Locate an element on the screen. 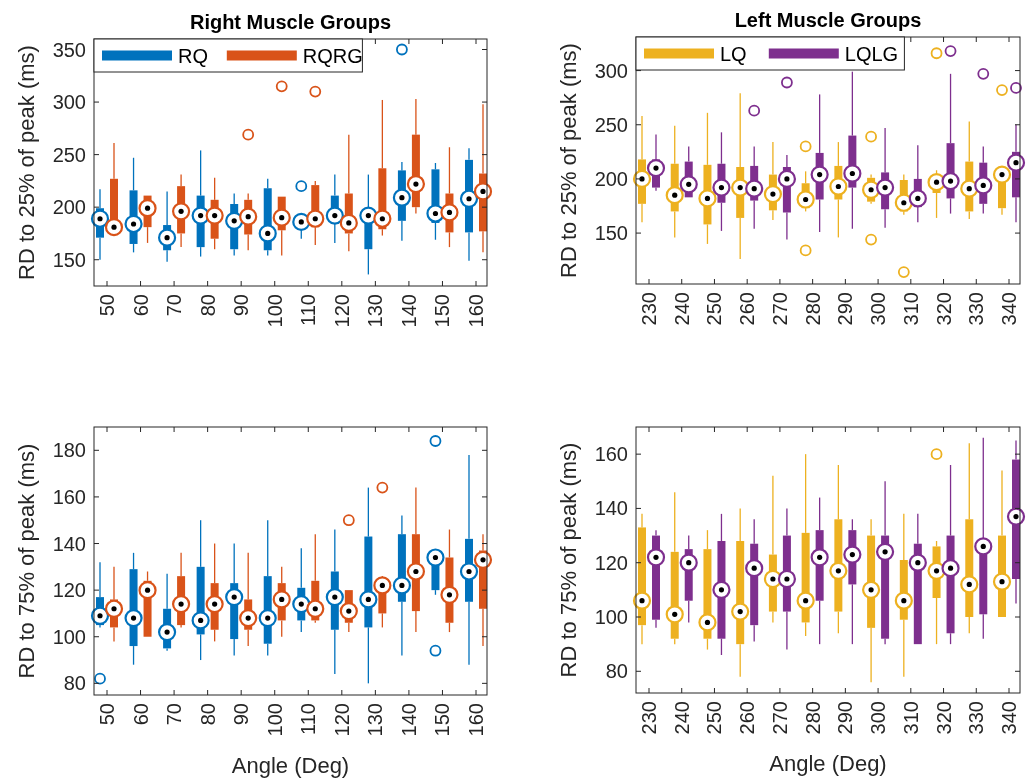  legend-label: LQ is located at coordinates (733, 53).